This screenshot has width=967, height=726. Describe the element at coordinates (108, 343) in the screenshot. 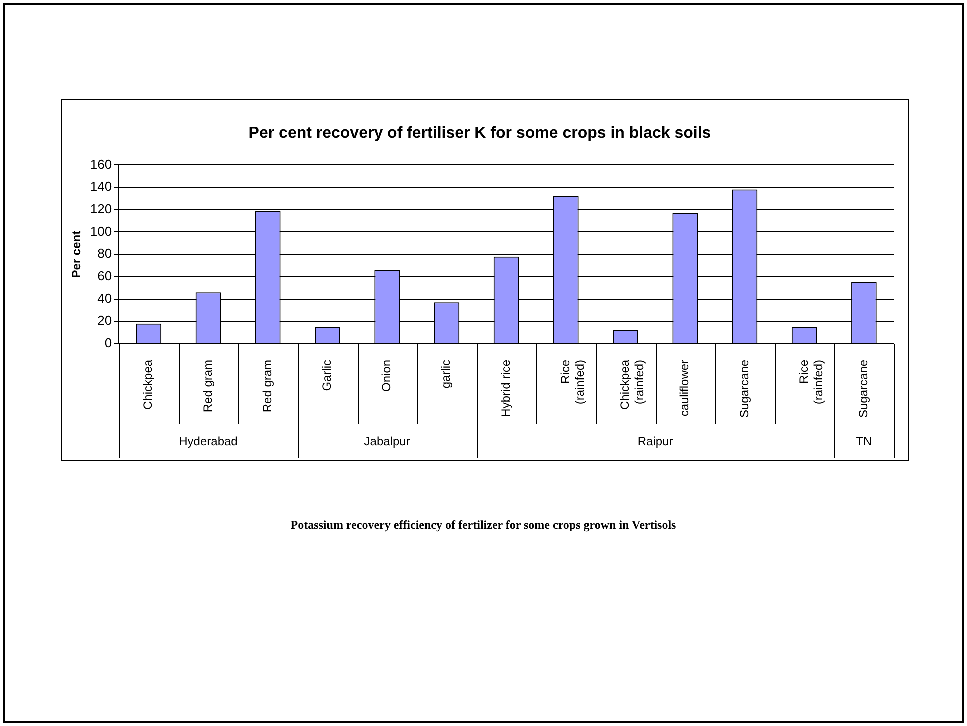

I see `y-tick-label: 0` at that location.